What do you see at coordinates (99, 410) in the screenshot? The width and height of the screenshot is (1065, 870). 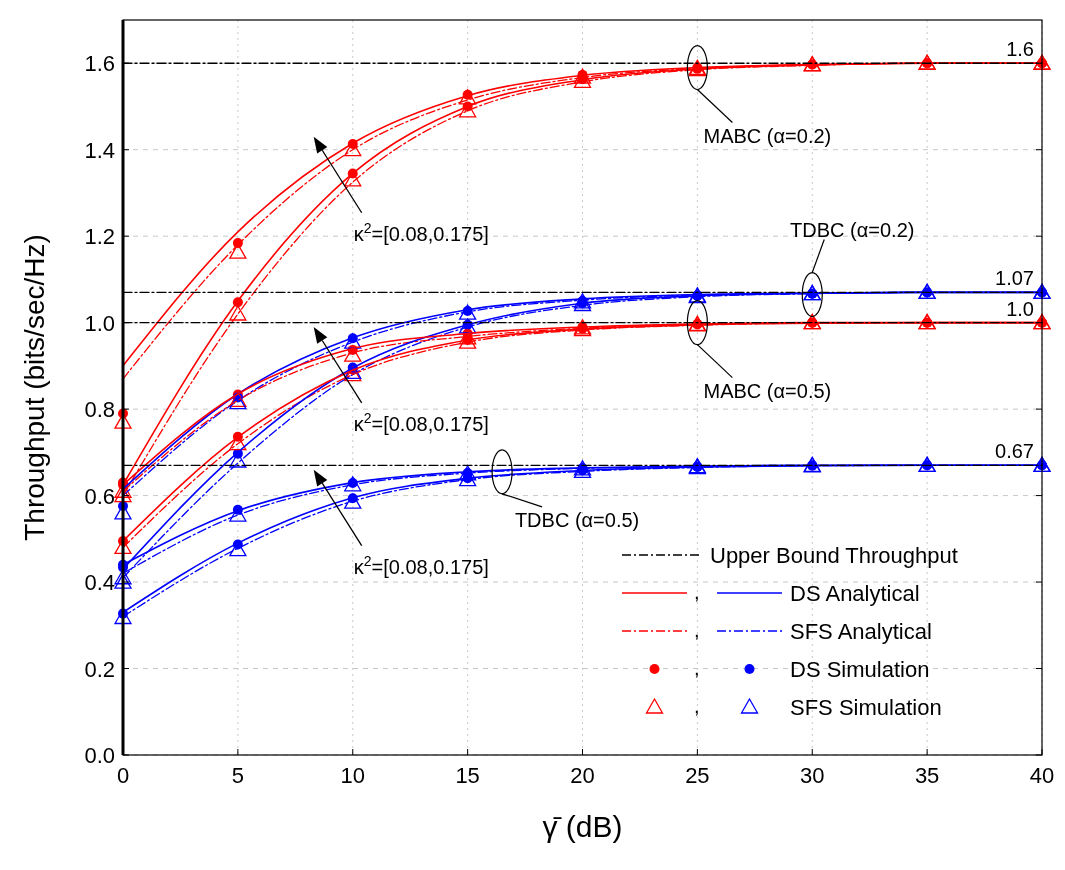 I see `y-tick-label: 0.8` at bounding box center [99, 410].